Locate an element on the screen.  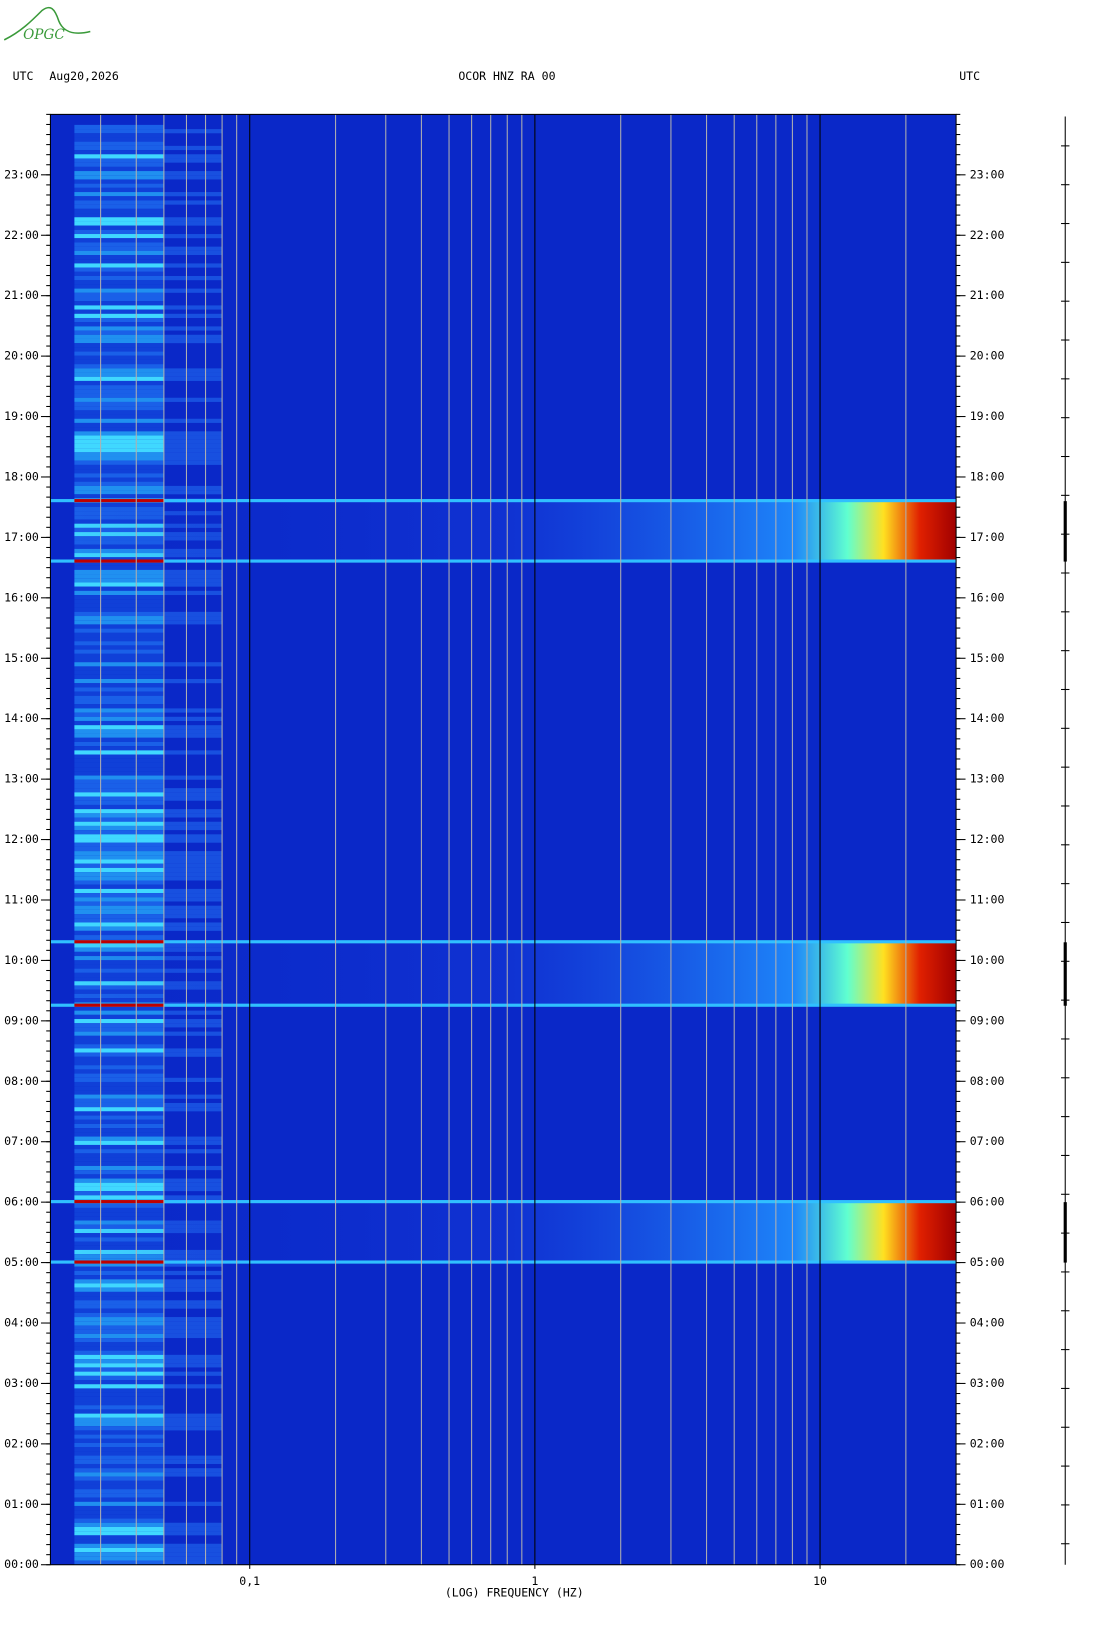
y-tick-label: 07:00 is located at coordinates (21, 1141).